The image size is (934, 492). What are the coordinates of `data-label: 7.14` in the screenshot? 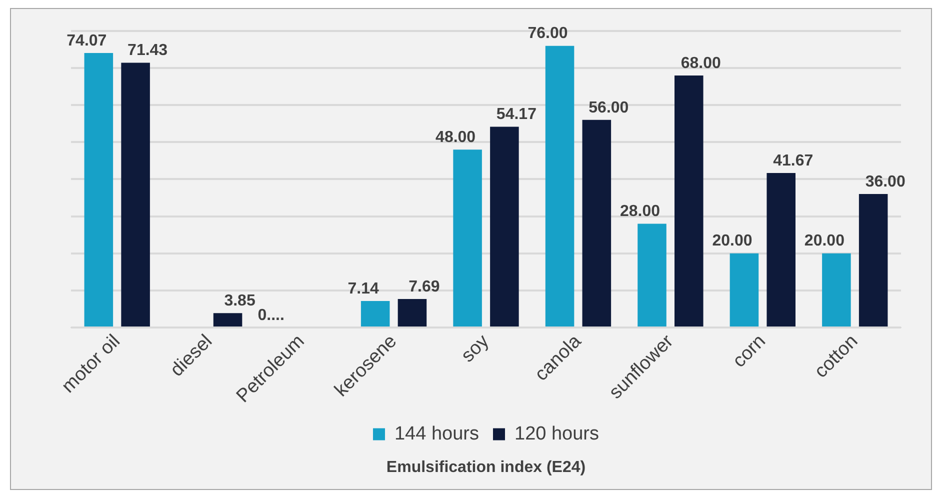 It's located at (364, 289).